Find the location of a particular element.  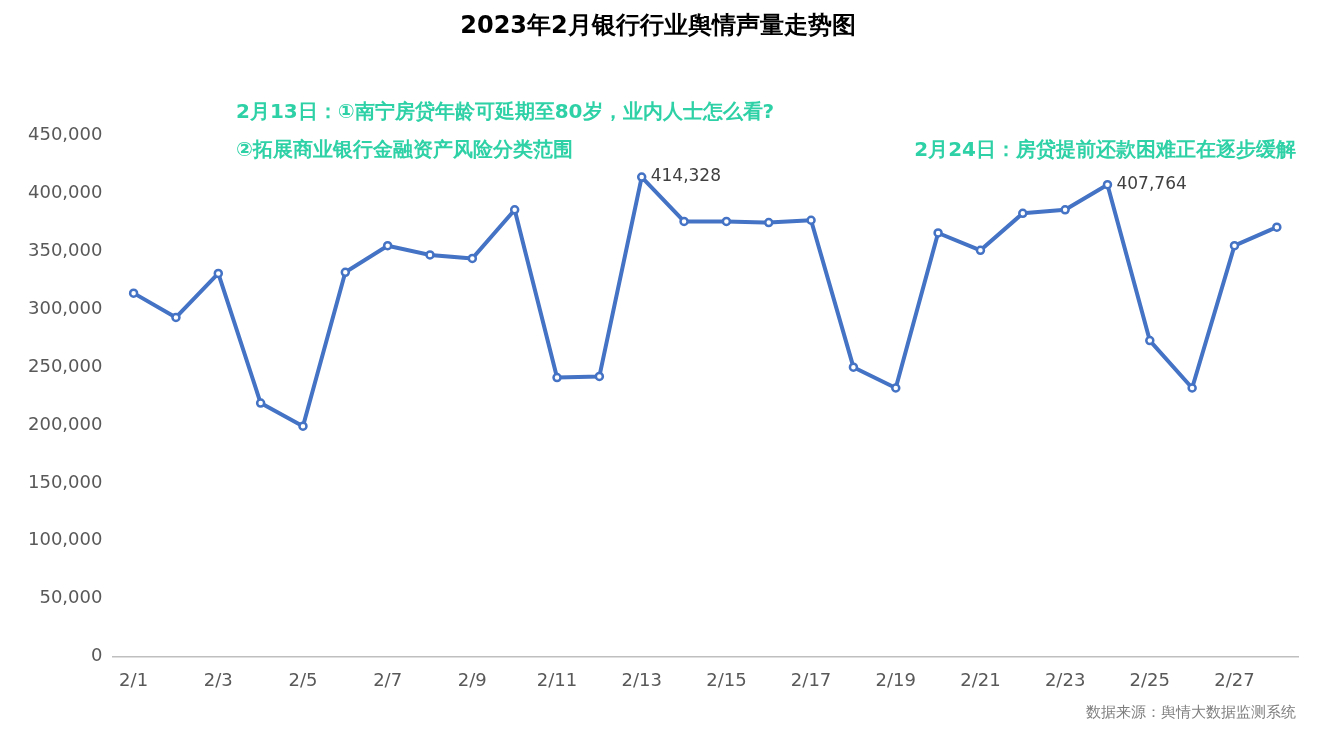

x-tick-label: 2/1 is located at coordinates (134, 679).